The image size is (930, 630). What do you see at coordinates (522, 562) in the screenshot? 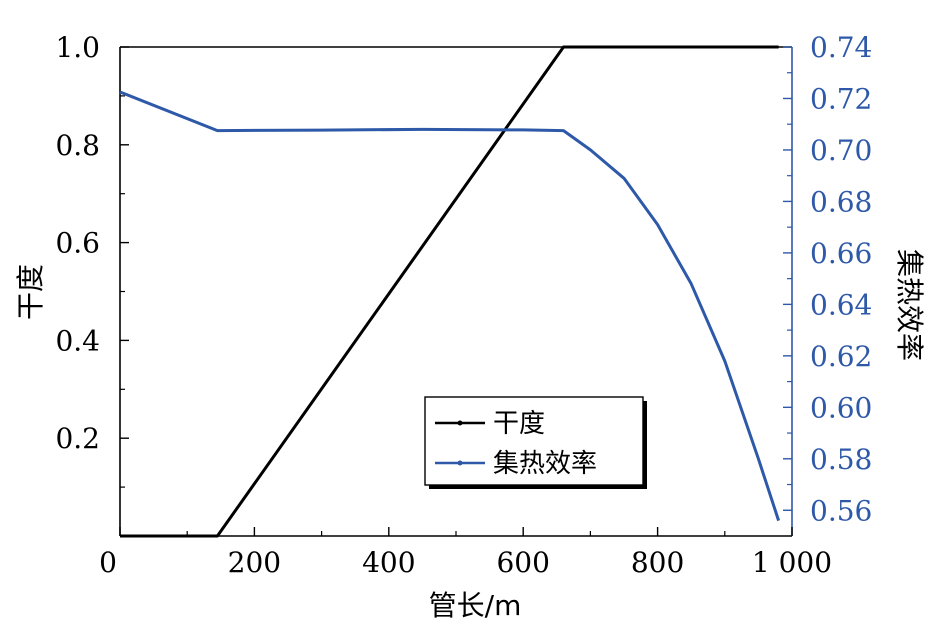
I see `x-tick-label: 600` at bounding box center [522, 562].